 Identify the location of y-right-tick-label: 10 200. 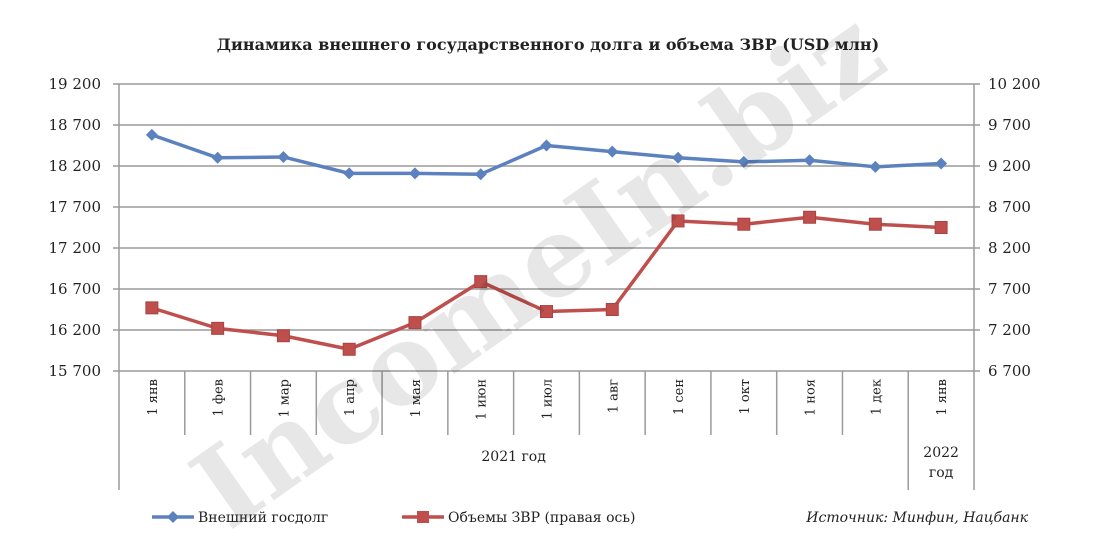
(1014, 84).